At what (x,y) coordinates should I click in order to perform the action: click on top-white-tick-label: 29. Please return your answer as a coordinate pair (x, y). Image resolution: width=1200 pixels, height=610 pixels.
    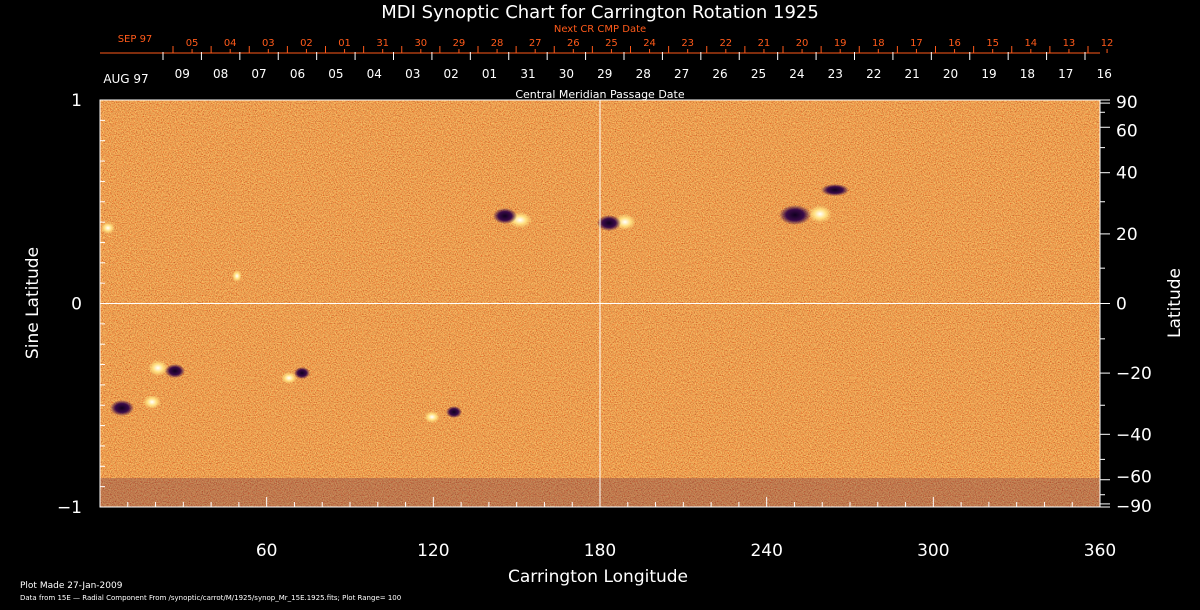
    Looking at the image, I should click on (604, 74).